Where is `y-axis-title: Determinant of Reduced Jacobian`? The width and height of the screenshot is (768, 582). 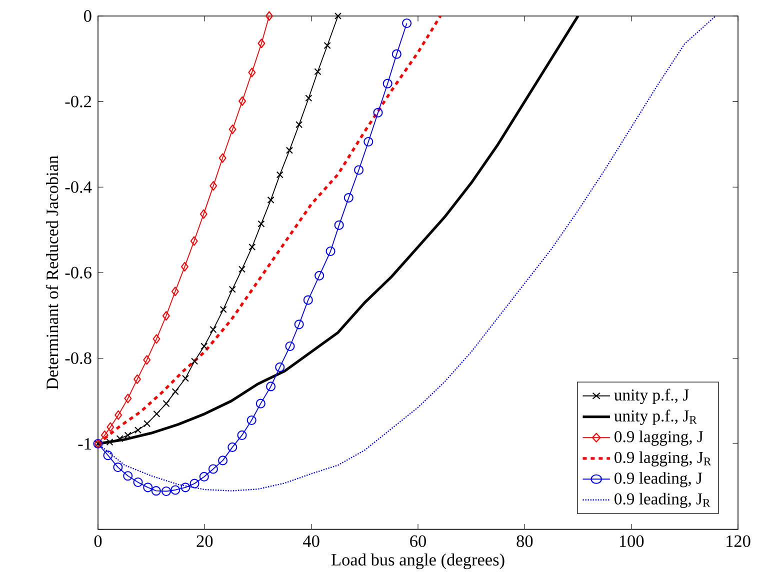
y-axis-title: Determinant of Reduced Jacobian is located at coordinates (52, 273).